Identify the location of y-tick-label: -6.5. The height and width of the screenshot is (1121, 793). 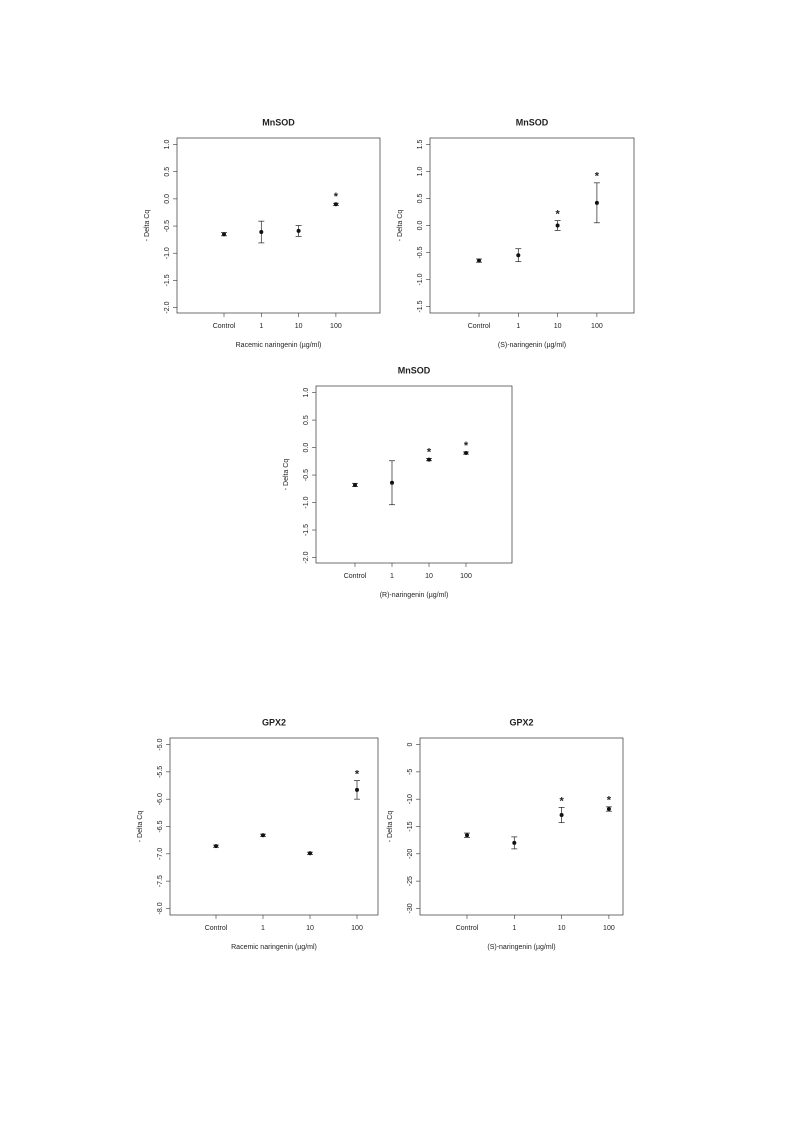
(160, 826).